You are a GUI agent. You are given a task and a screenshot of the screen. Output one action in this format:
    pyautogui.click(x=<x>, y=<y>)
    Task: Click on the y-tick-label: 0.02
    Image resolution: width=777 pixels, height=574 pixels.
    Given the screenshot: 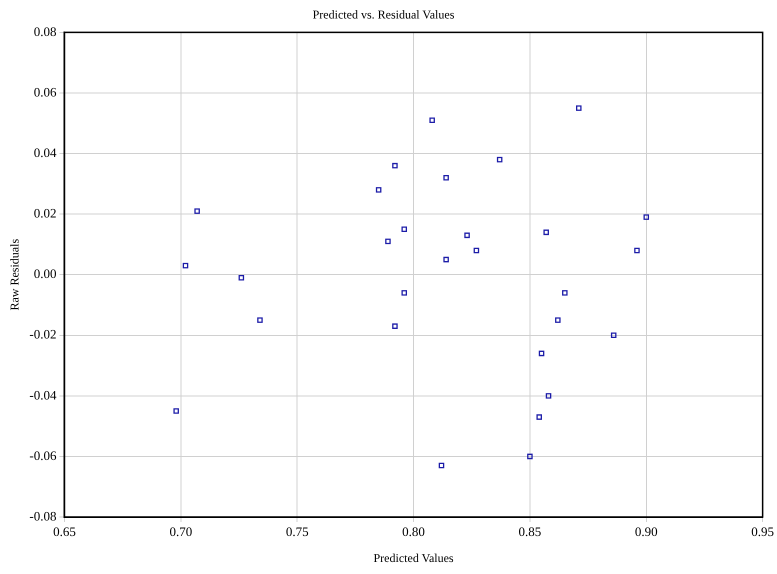 What is the action you would take?
    pyautogui.click(x=45, y=213)
    